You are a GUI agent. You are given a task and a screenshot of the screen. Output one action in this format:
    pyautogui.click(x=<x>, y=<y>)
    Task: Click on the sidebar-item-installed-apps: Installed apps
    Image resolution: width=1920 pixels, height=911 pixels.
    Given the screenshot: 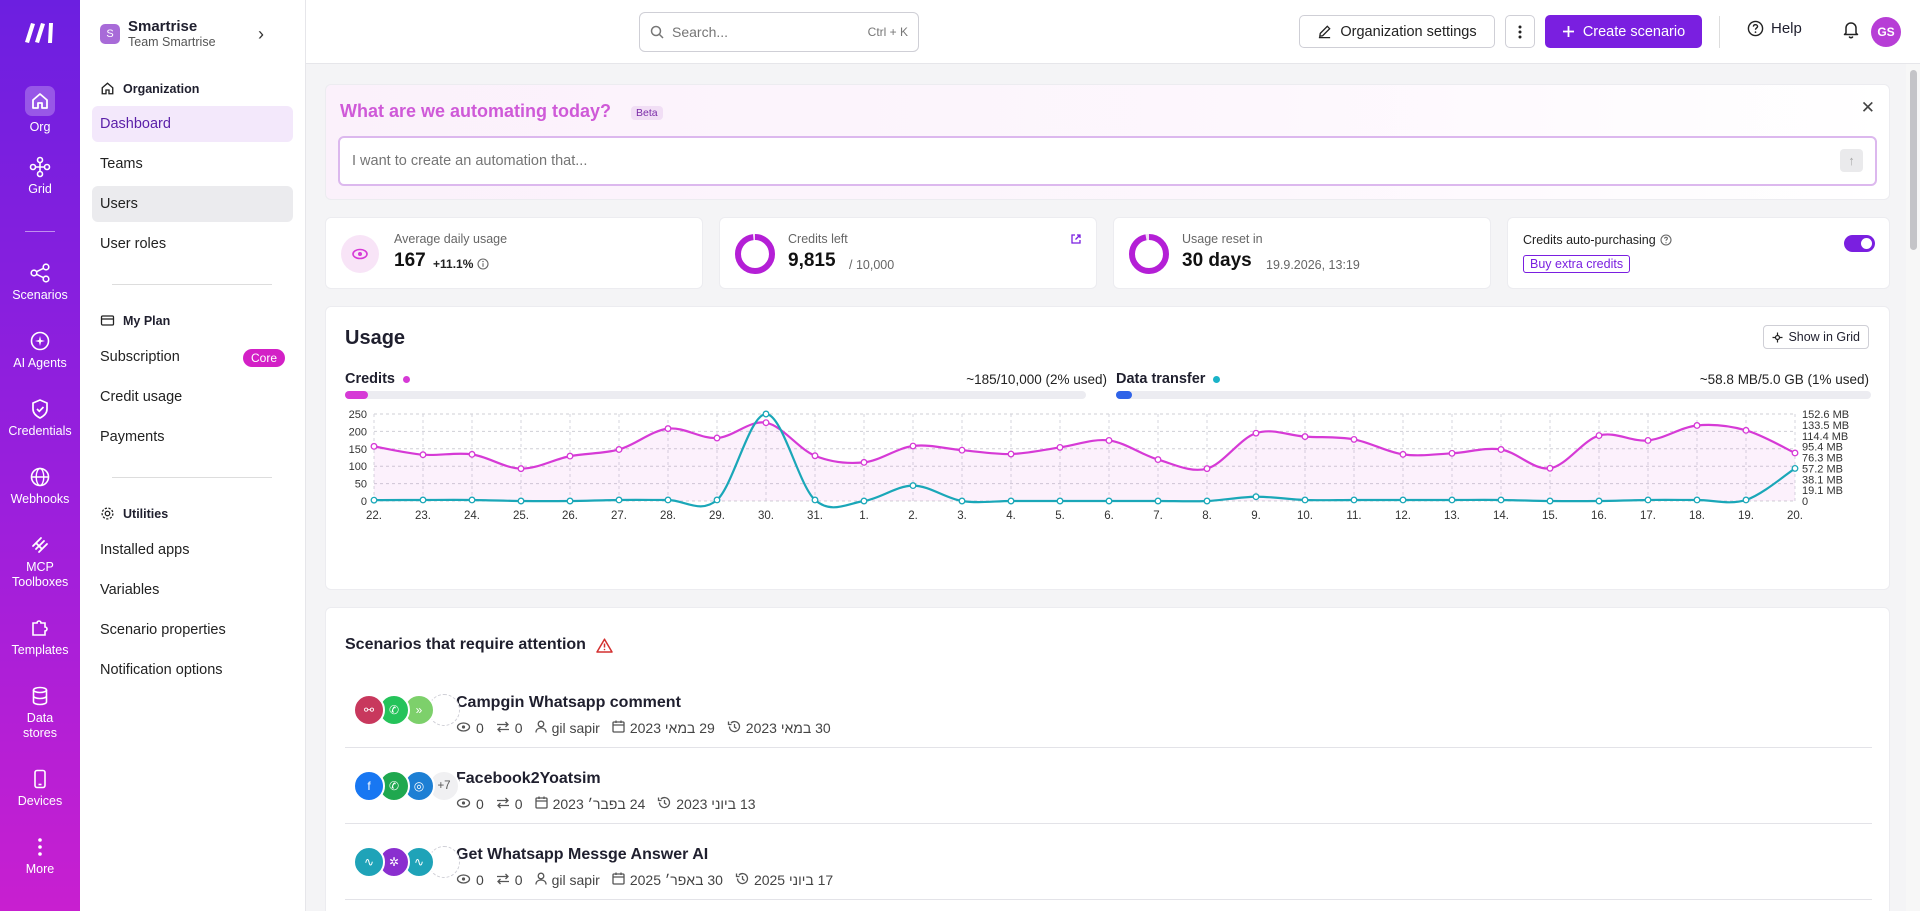 What is the action you would take?
    pyautogui.click(x=145, y=550)
    